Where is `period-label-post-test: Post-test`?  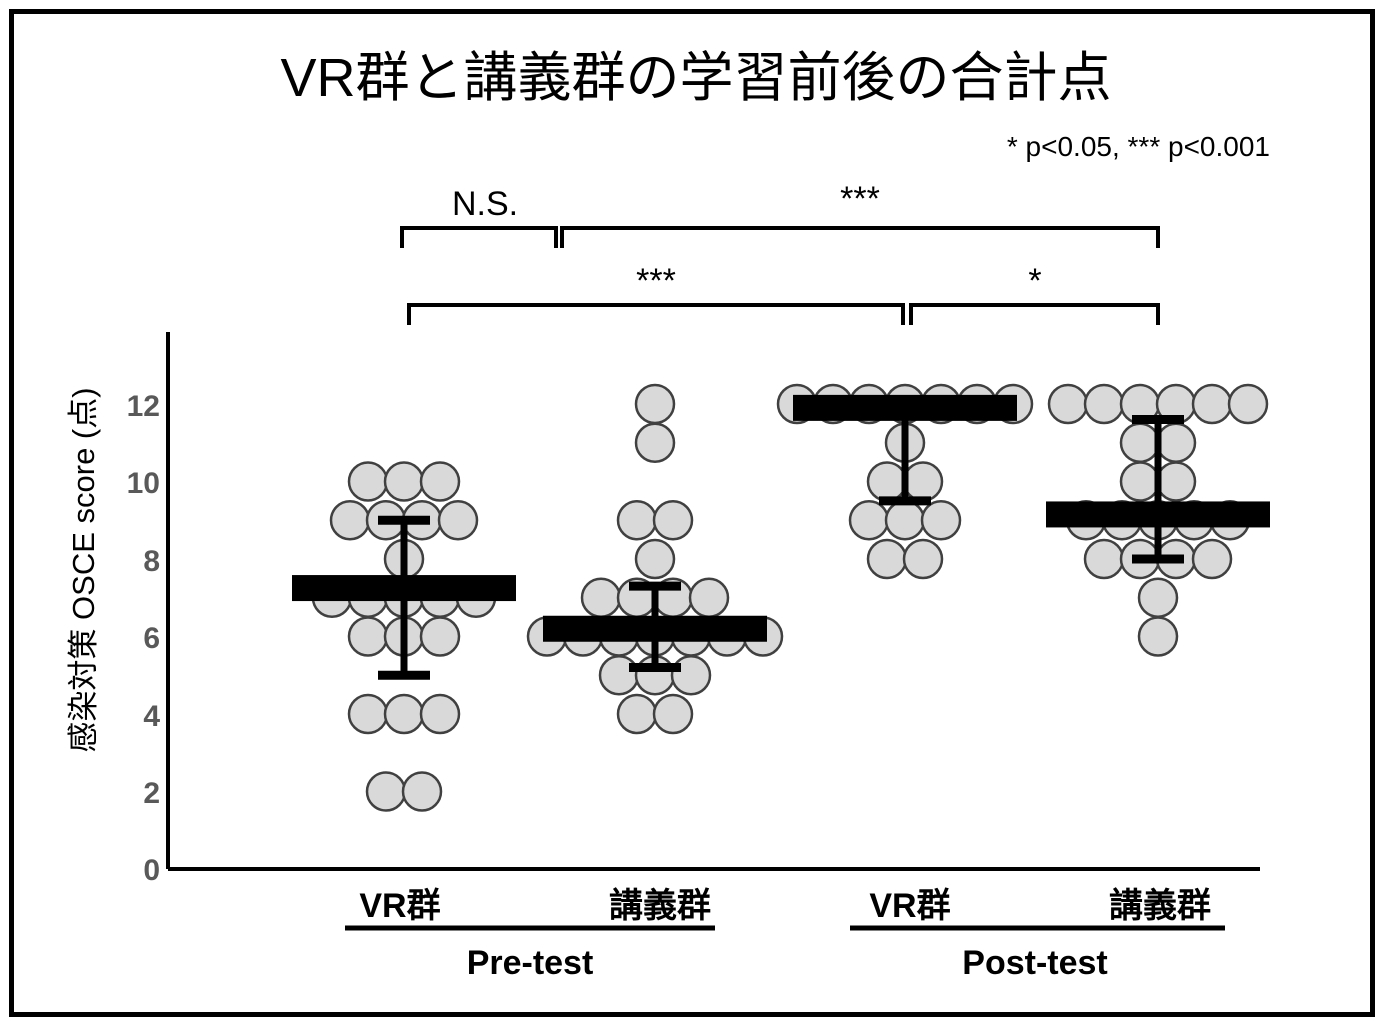
period-label-post-test: Post-test is located at coordinates (1035, 963).